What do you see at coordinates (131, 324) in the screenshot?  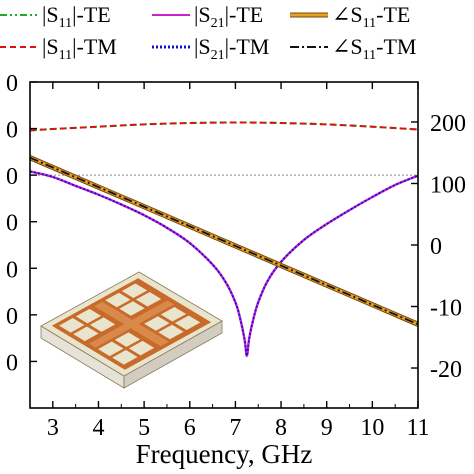 I see `pattern-strip` at bounding box center [131, 324].